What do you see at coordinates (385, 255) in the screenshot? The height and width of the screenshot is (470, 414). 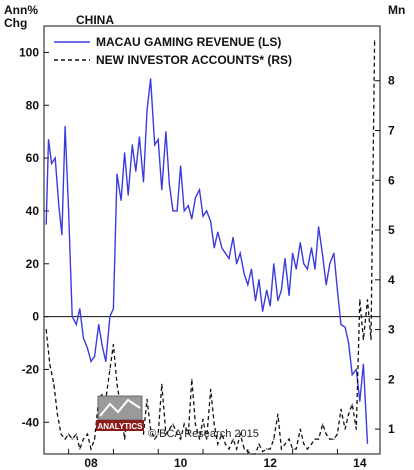 I see `right-axis-ticks: 1 2 3 4 5 6 7 8` at bounding box center [385, 255].